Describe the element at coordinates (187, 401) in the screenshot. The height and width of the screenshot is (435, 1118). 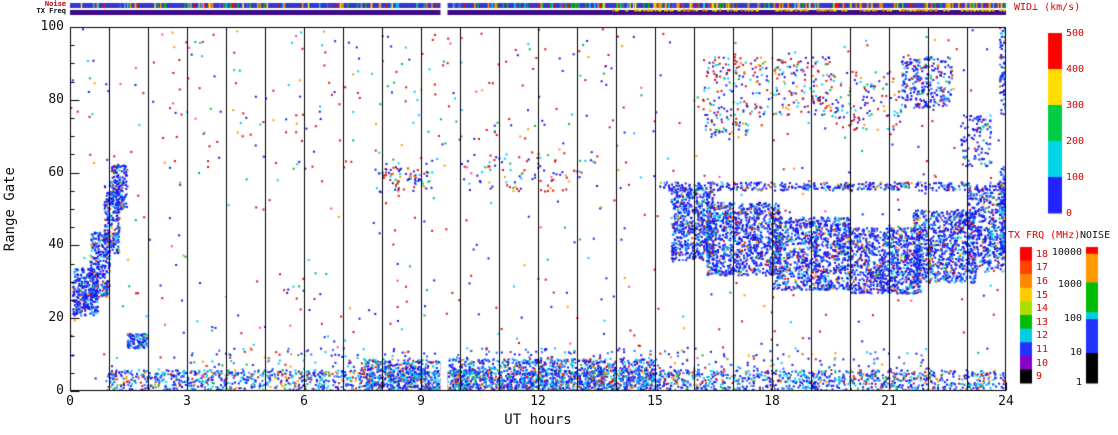
I see `x-tick-label: 3` at that location.